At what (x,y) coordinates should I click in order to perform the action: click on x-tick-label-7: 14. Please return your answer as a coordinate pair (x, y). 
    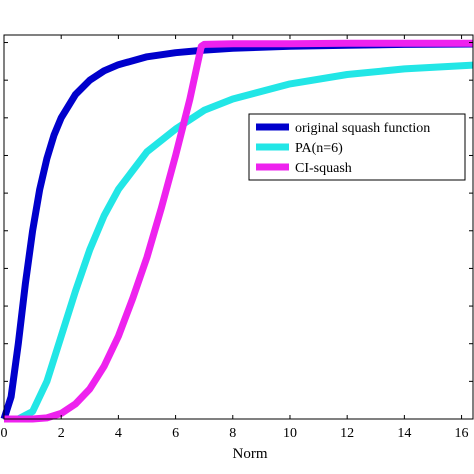
    Looking at the image, I should click on (404, 433).